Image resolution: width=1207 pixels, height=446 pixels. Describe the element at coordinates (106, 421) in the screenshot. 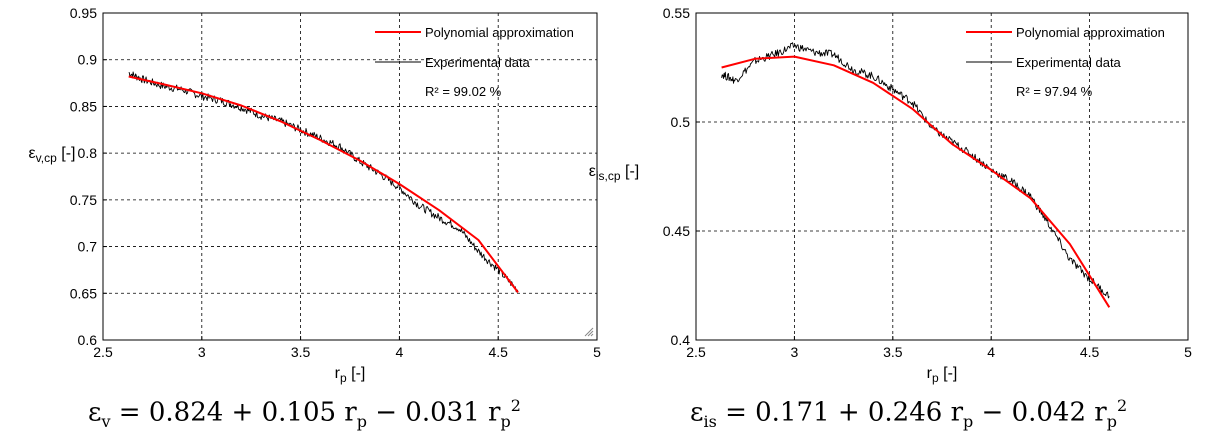

I see `equation-lhs-sub: v` at that location.